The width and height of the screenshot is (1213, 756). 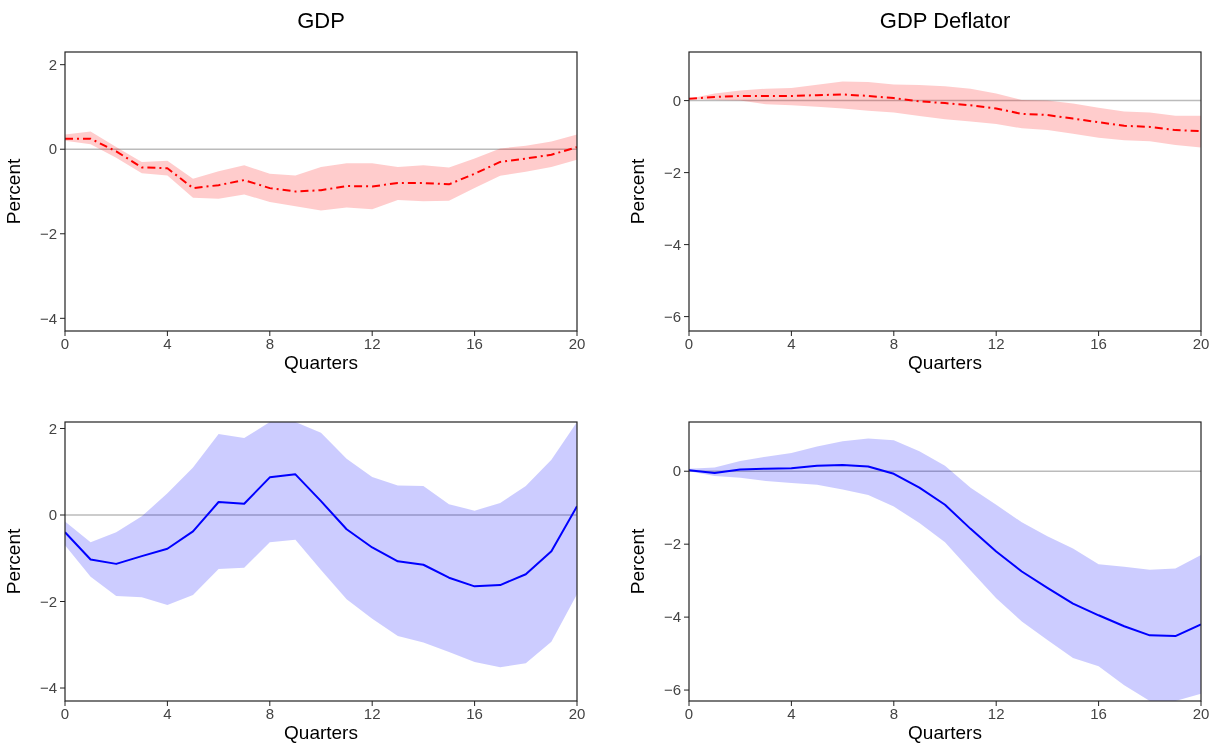 I want to click on chart-title: GDP, so click(x=321, y=20).